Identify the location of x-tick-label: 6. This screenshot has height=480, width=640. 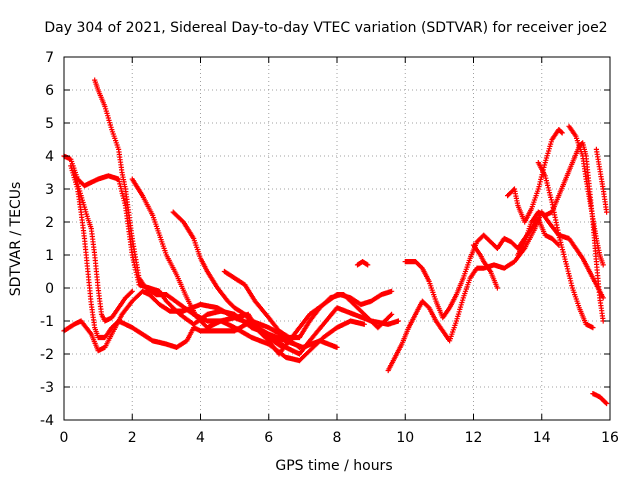
(268, 438).